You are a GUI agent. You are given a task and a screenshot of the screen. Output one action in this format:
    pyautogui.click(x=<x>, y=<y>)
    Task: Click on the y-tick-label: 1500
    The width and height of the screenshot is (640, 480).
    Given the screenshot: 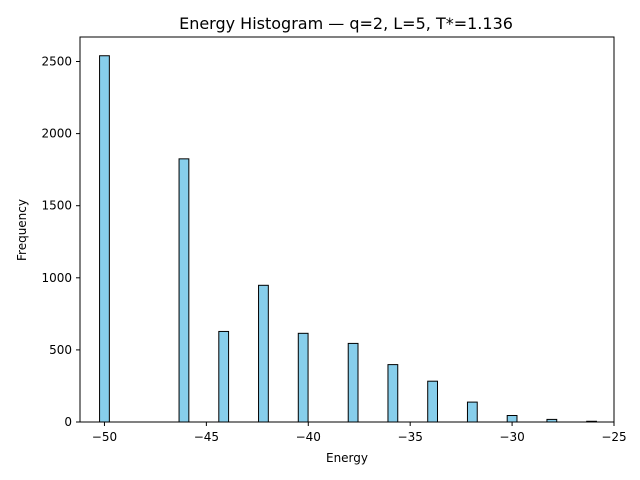 What is the action you would take?
    pyautogui.click(x=56, y=206)
    